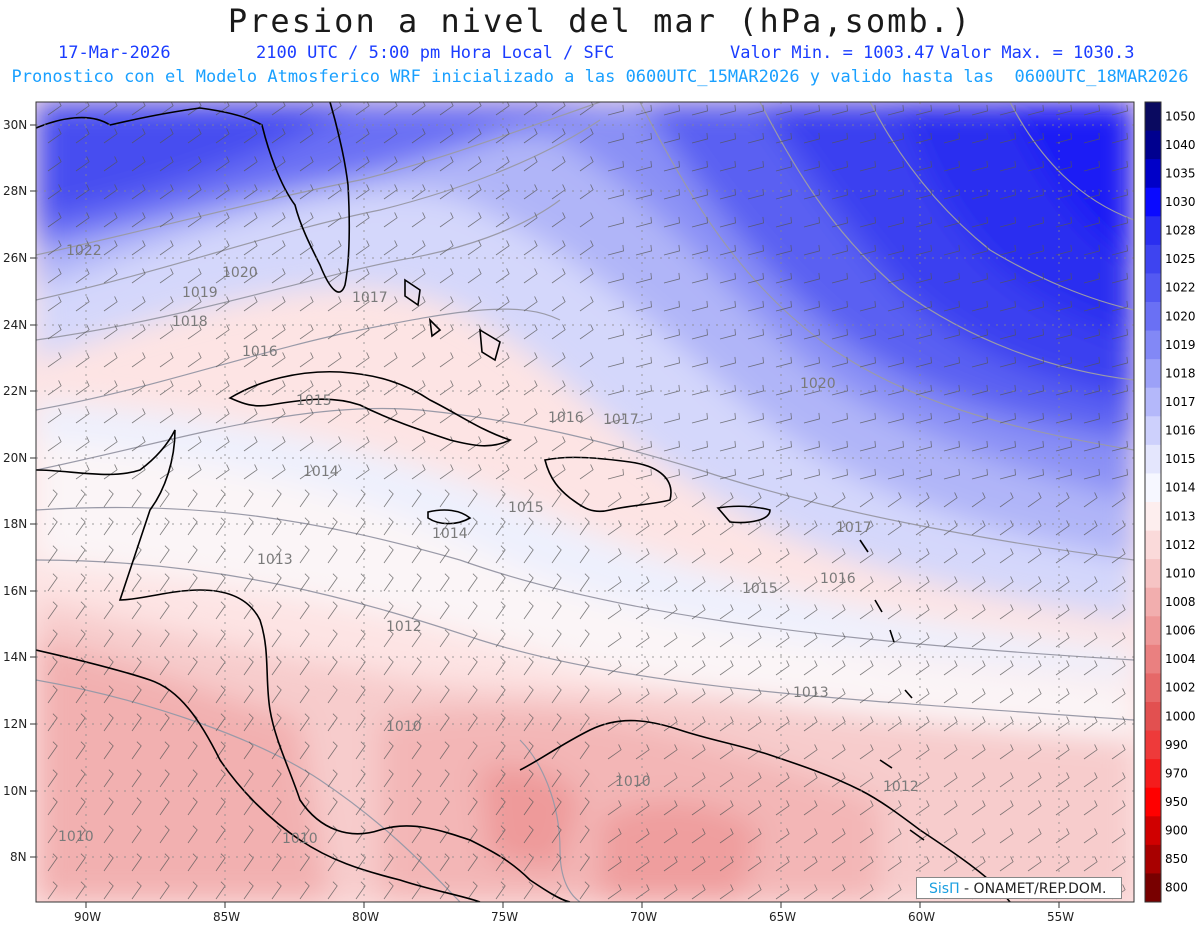  I want to click on lat-label: 18N, so click(15, 524).